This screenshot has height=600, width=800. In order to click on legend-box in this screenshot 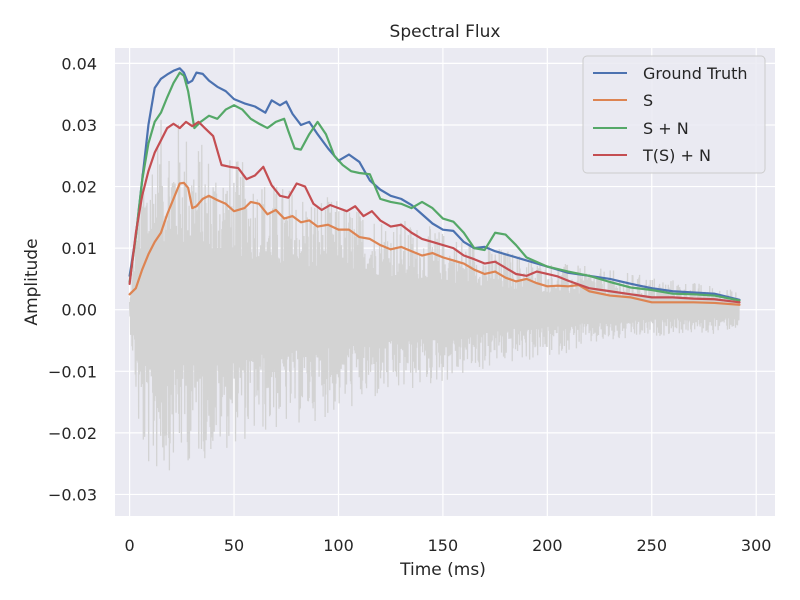, I will do `click(674, 114)`.